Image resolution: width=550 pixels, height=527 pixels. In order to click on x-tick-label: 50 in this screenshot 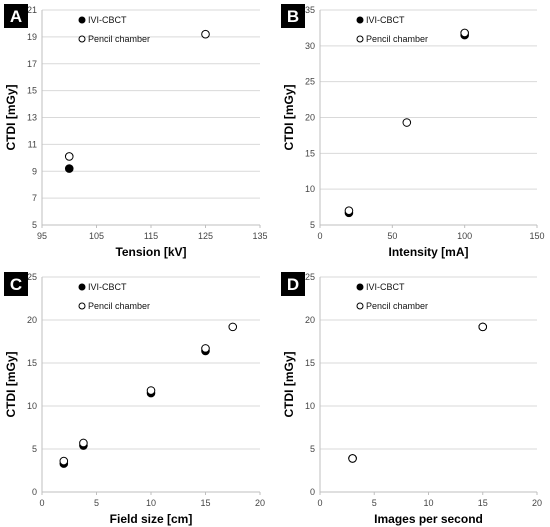, I will do `click(392, 236)`.